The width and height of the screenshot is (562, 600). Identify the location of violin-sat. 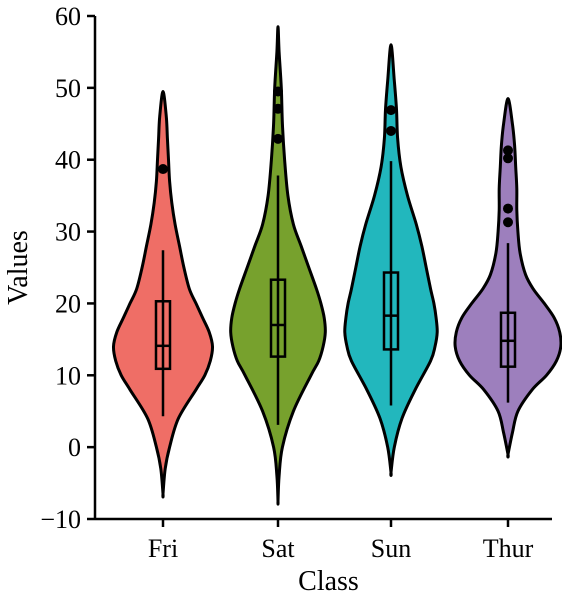
(278, 265).